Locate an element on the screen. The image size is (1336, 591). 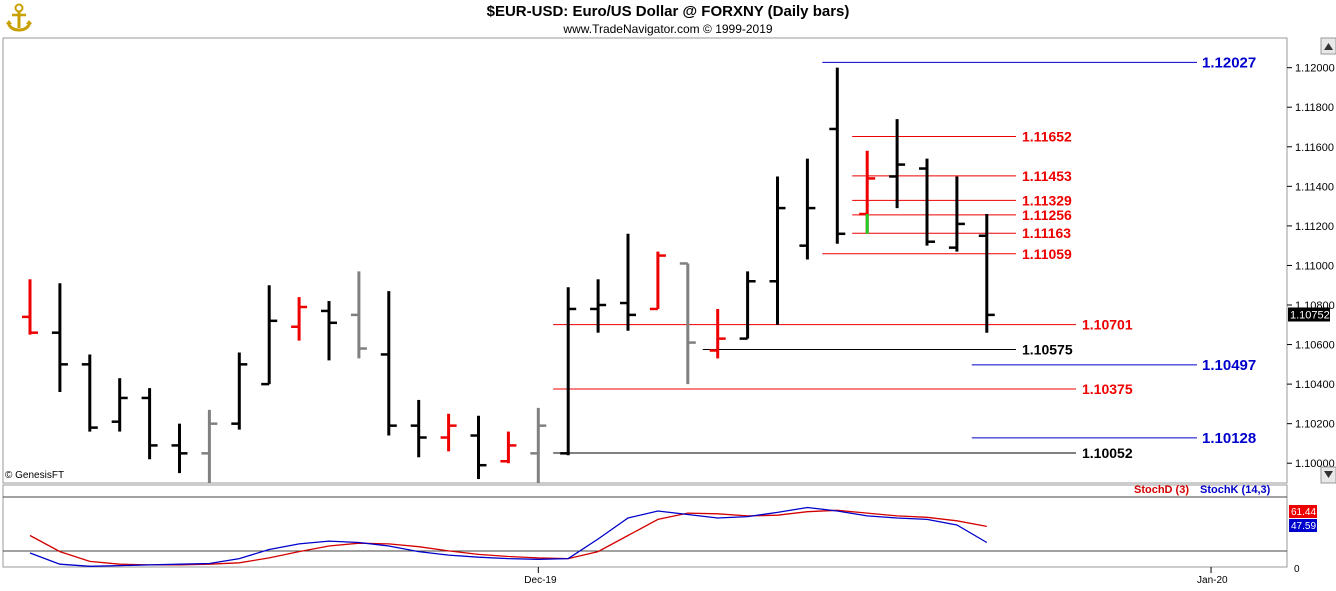
level-label: 1.11256 is located at coordinates (1047, 215).